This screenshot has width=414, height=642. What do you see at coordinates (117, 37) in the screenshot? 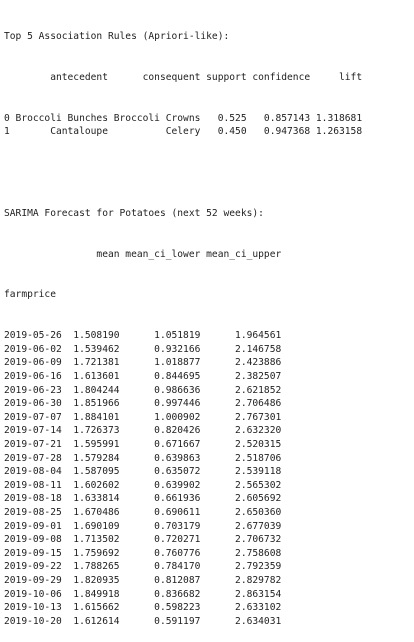
I see `association-title: Top 5 Association Rules (Apriori-like):` at bounding box center [117, 37].